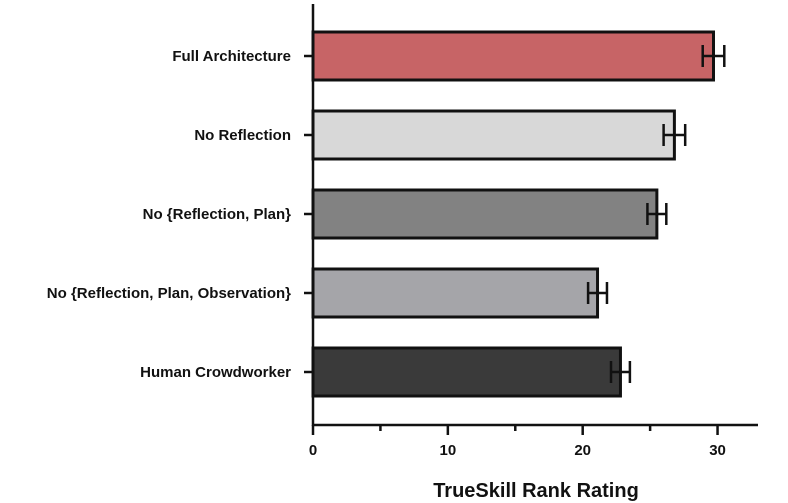 Image resolution: width=788 pixels, height=503 pixels. What do you see at coordinates (448, 450) in the screenshot?
I see `x-tick-label: 10` at bounding box center [448, 450].